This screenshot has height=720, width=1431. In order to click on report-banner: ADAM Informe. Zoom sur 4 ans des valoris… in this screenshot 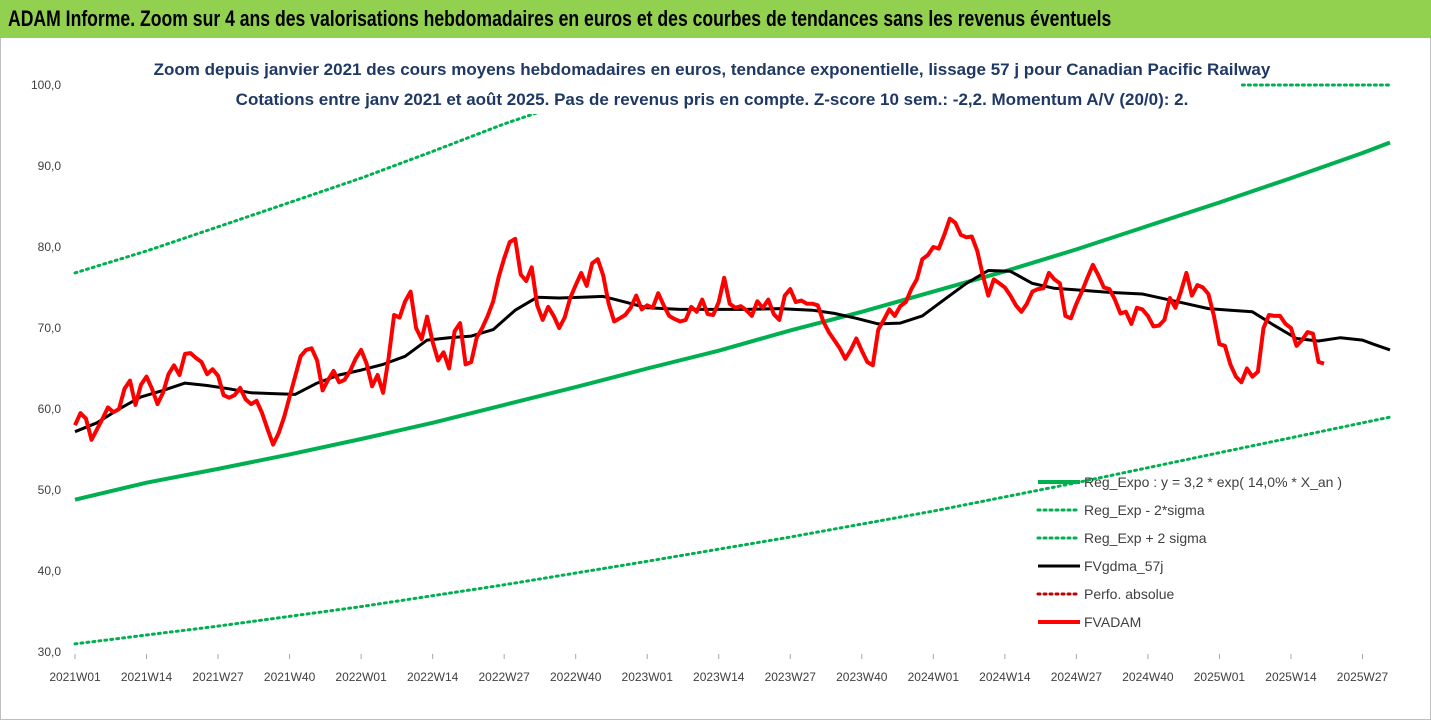, I will do `click(715, 19)`.